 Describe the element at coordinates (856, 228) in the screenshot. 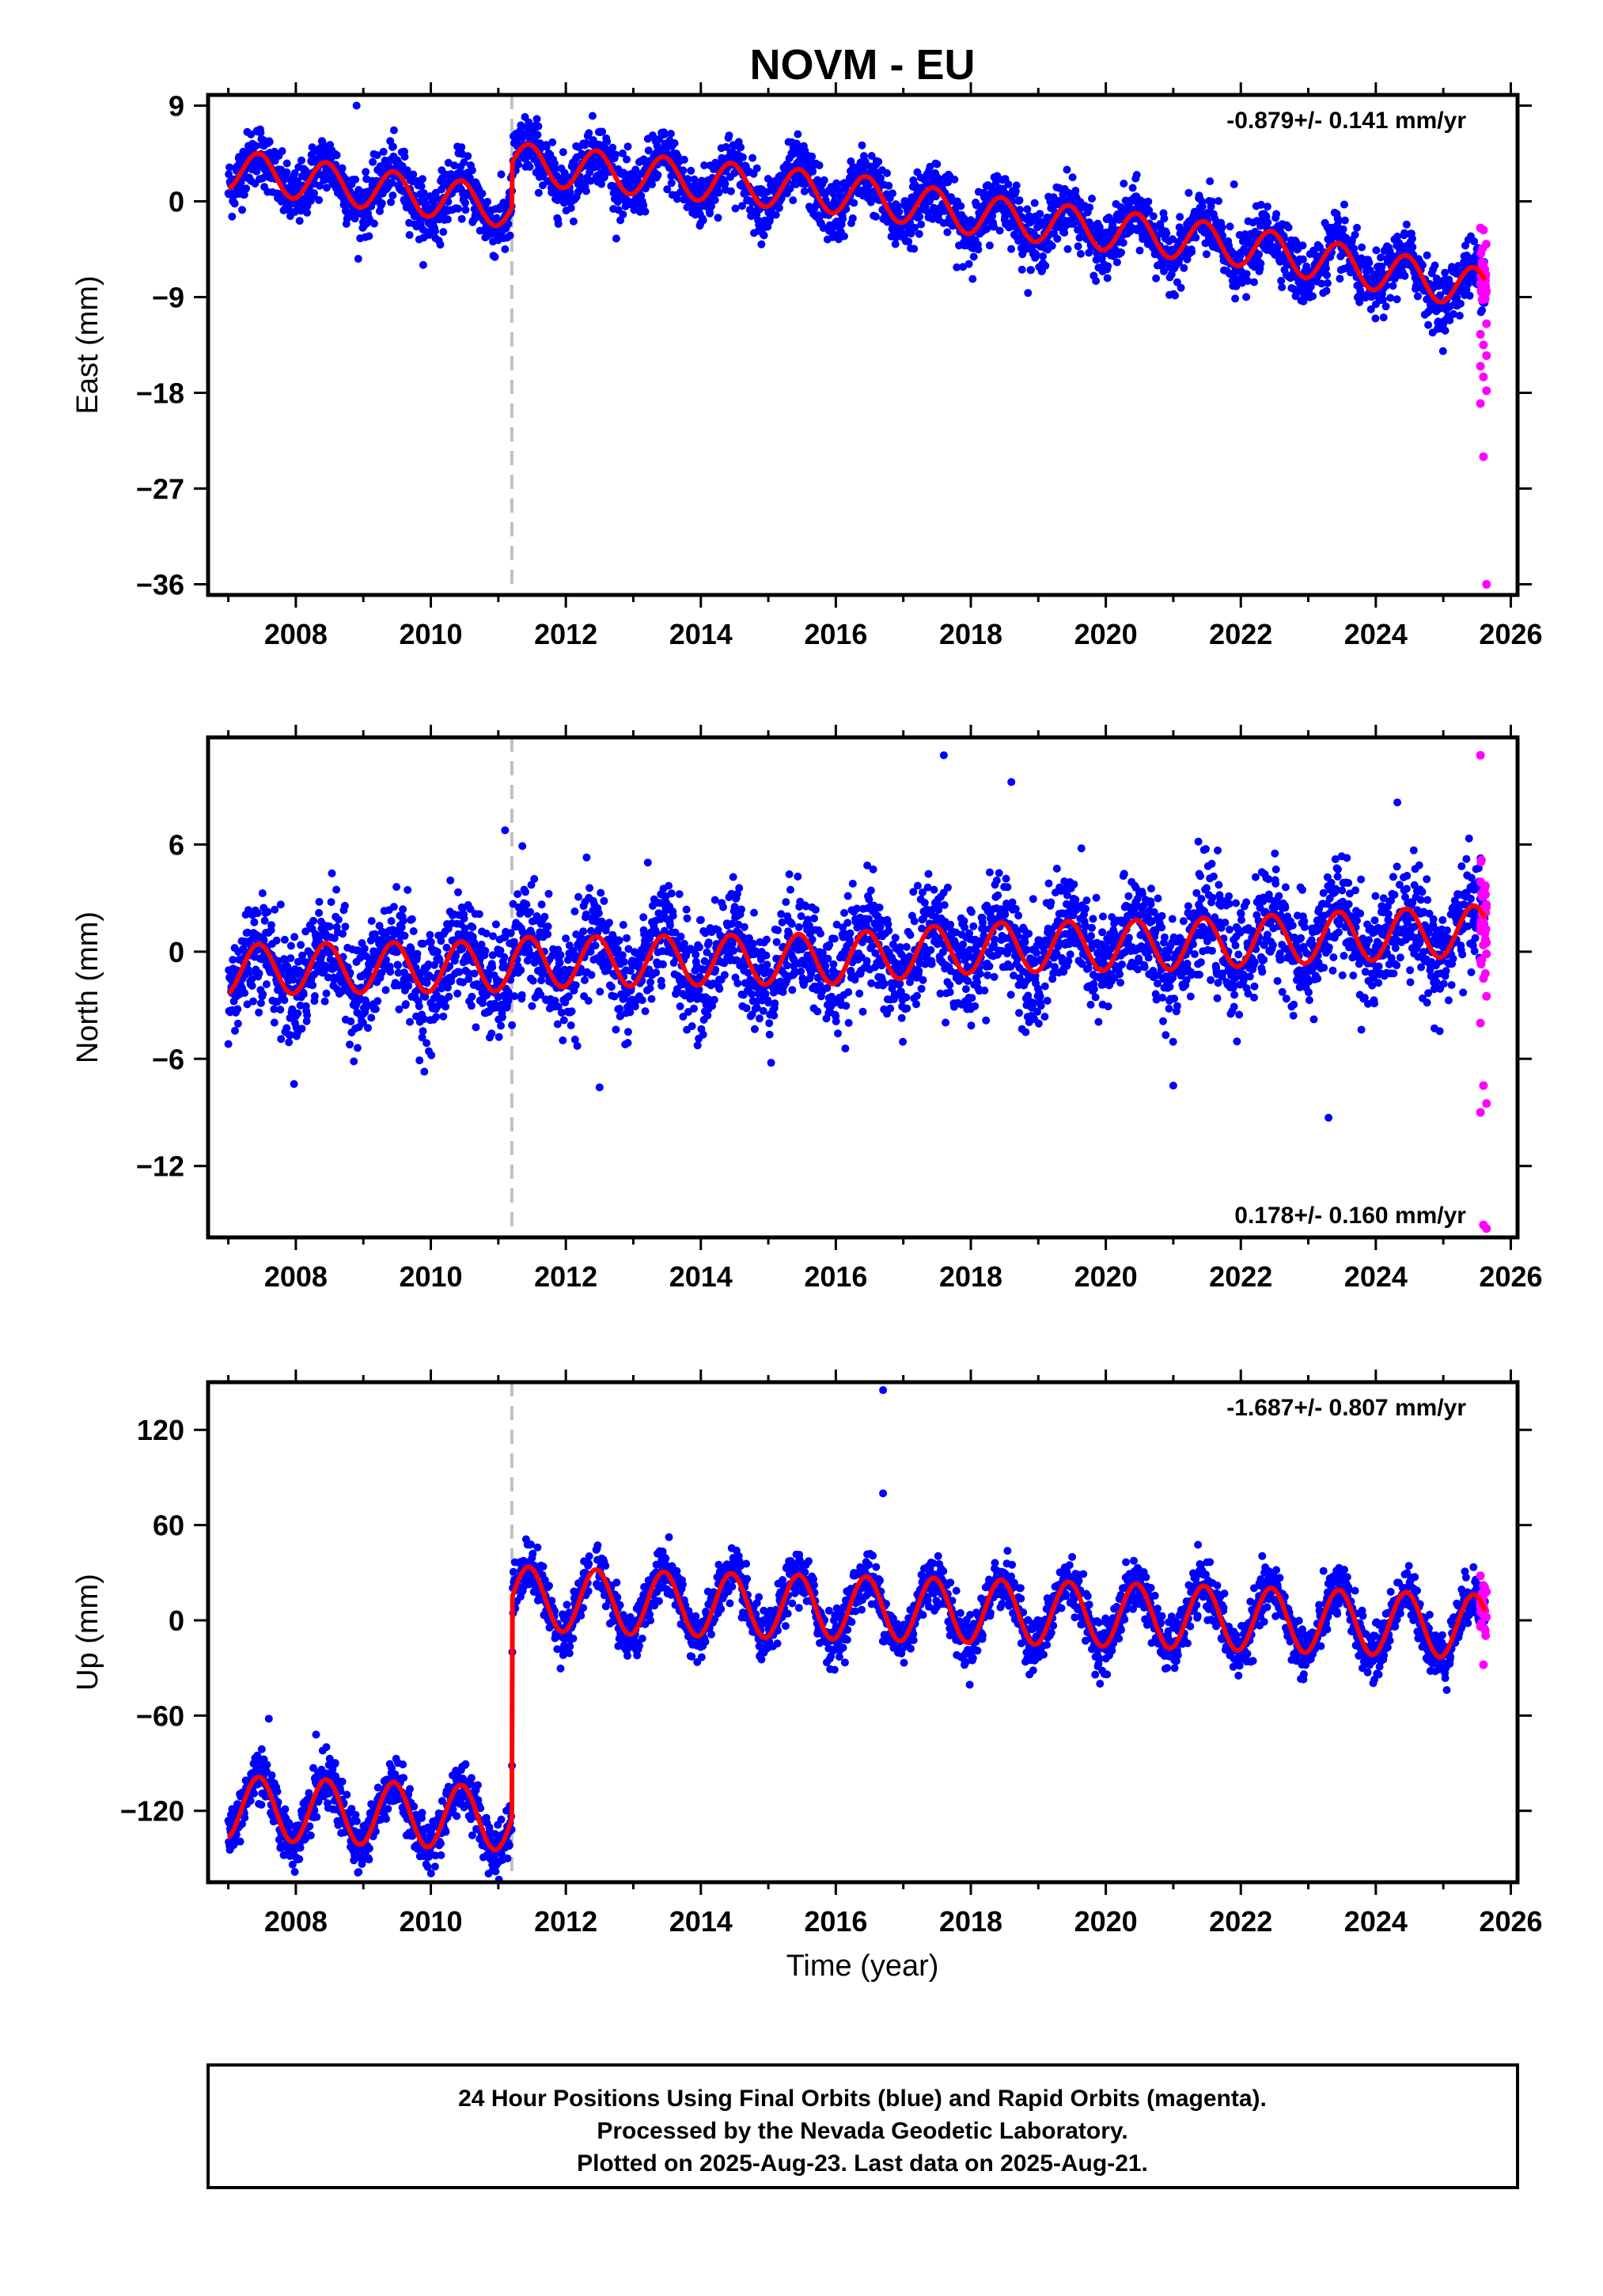

I see `east-final-orbit-points` at that location.